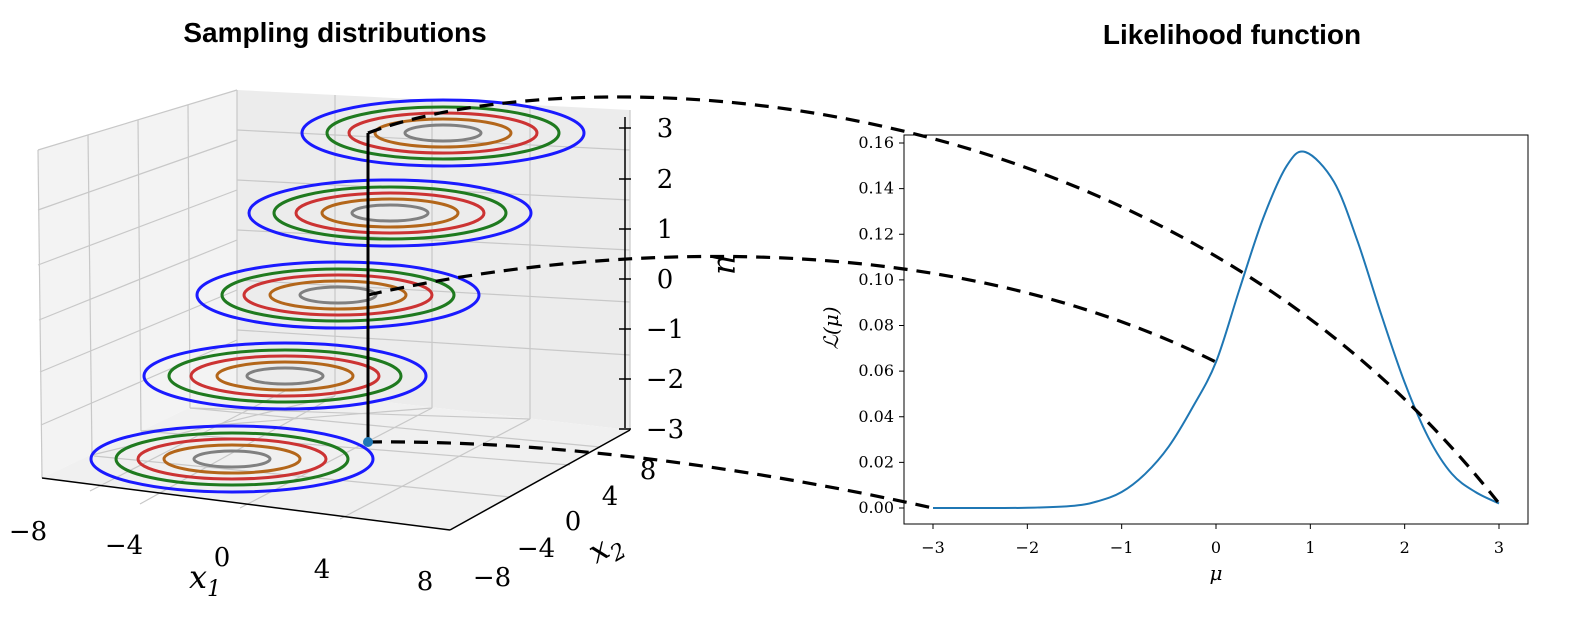 The image size is (1578, 617). Describe the element at coordinates (334, 32) in the screenshot. I see `left-chart-title: Sampling distributions` at that location.